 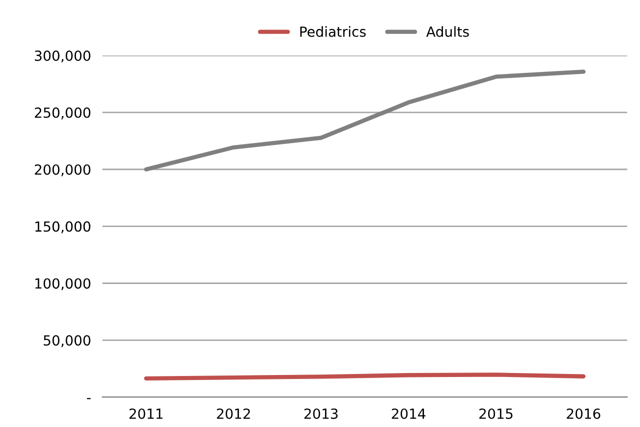 I want to click on y-tick-label: 250,000, so click(x=62, y=113).